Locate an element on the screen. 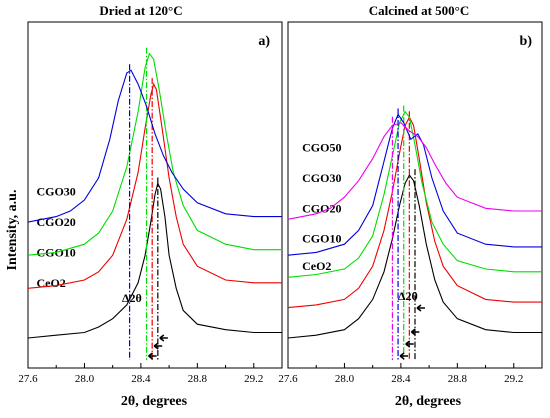 The height and width of the screenshot is (418, 550). panel-0-x-tick-label-3: 28.8 is located at coordinates (198, 379).